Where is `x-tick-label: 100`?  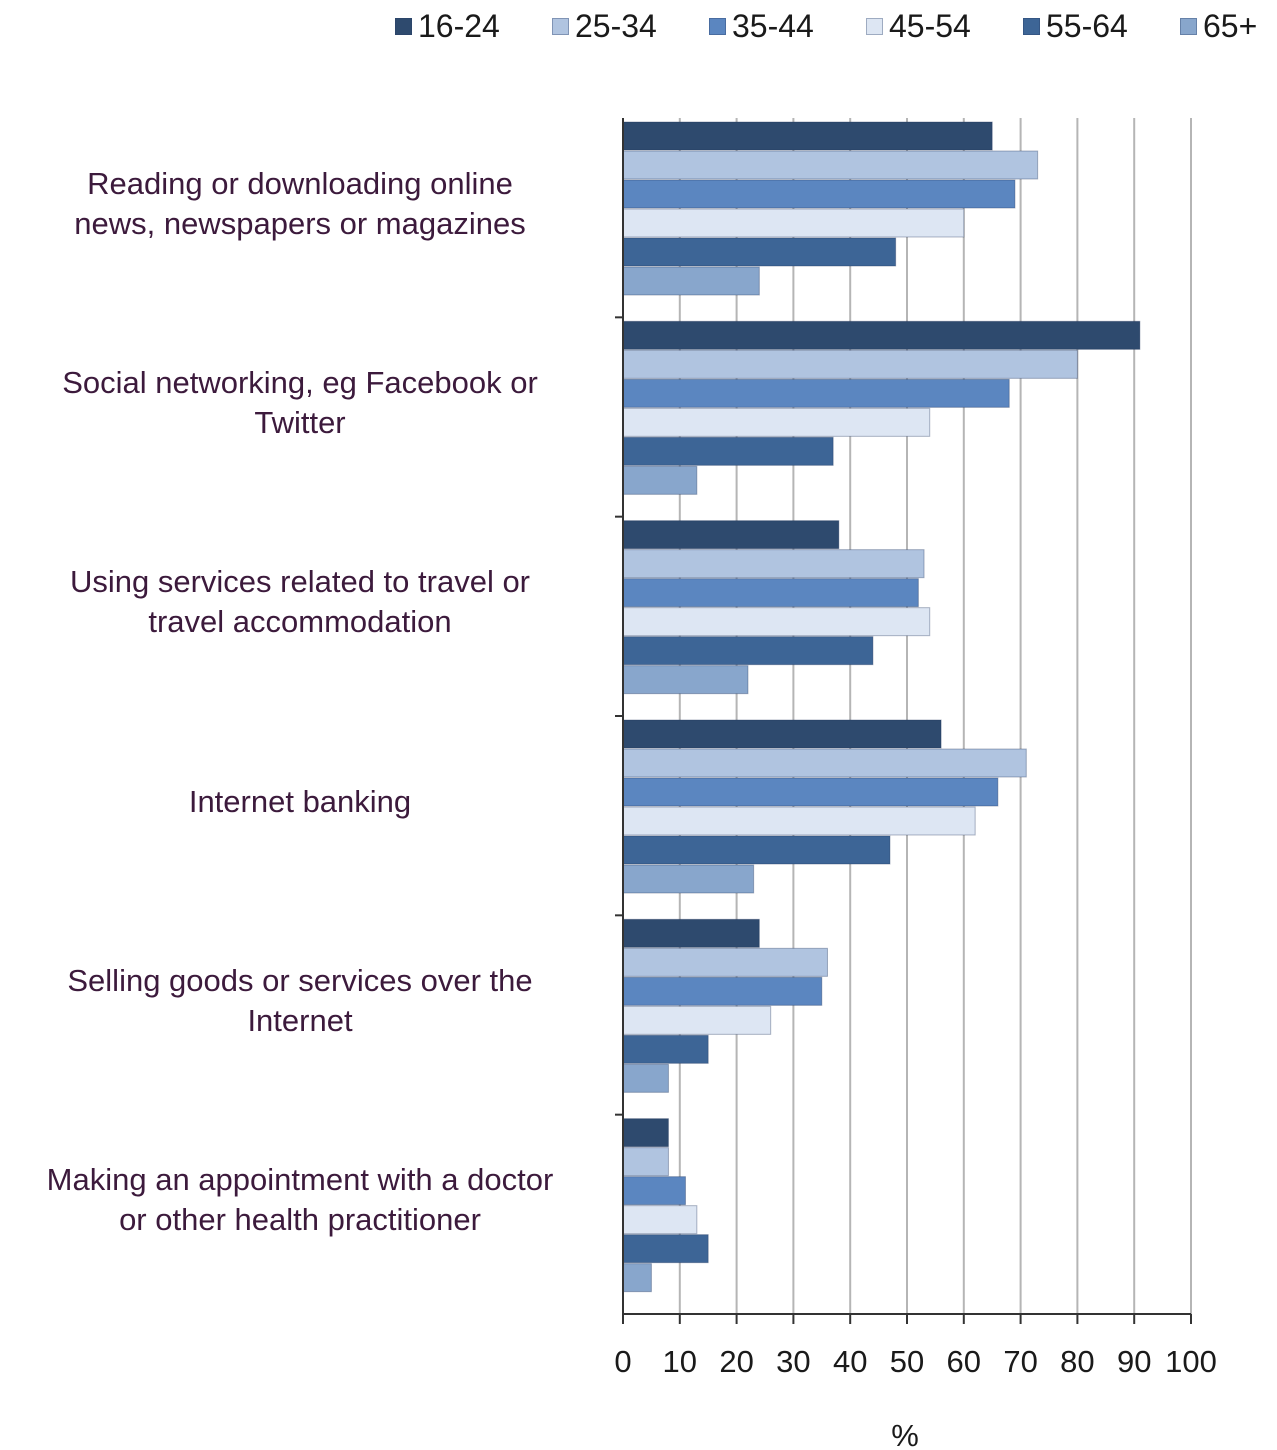
x-tick-label: 100 is located at coordinates (1191, 1361).